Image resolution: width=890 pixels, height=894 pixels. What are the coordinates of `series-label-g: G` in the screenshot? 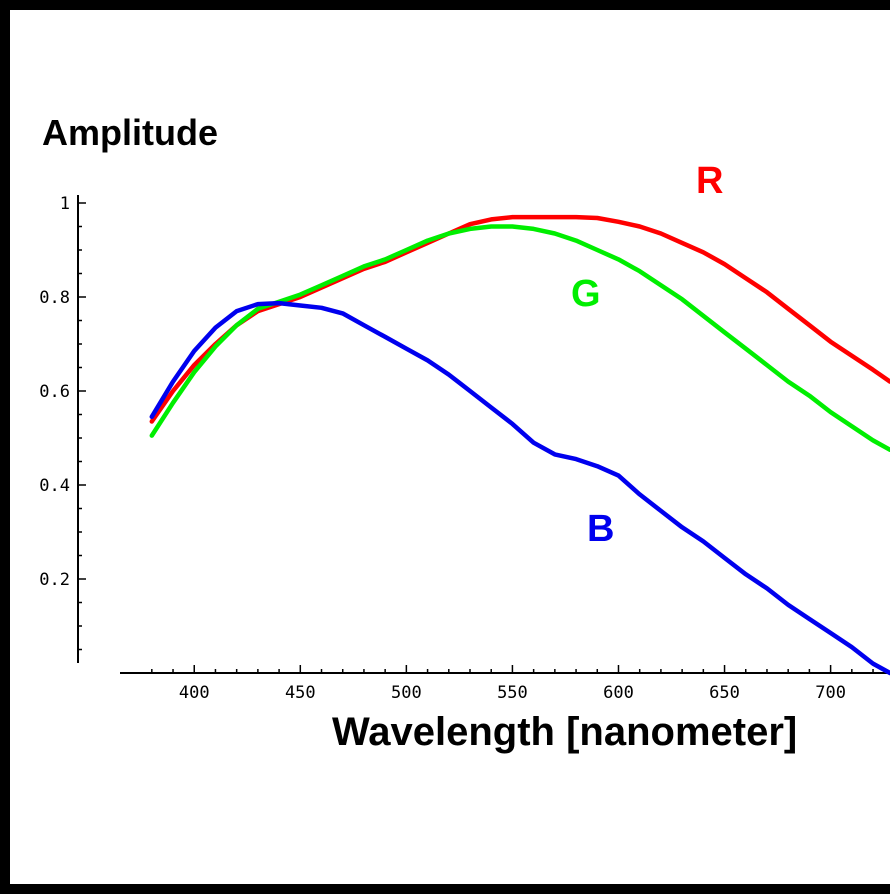 It's located at (586, 294).